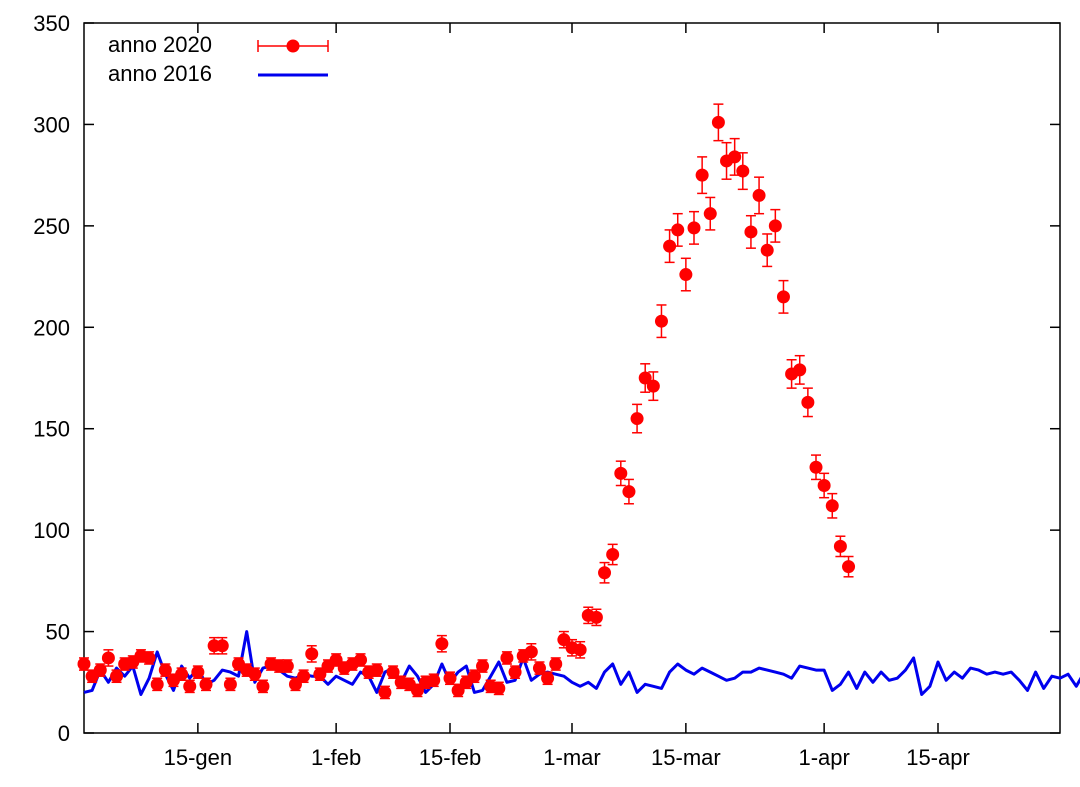 Image resolution: width=1080 pixels, height=787 pixels. Describe the element at coordinates (51, 327) in the screenshot. I see `y-tick-label: 200` at that location.